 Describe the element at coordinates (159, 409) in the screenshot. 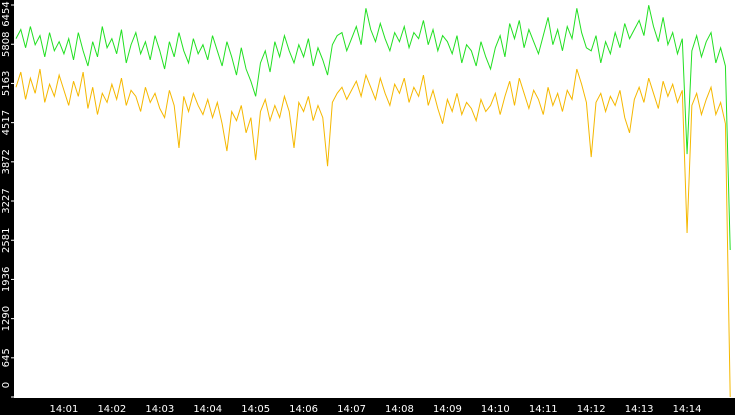

I see `x-tick-label: 14:03` at that location.